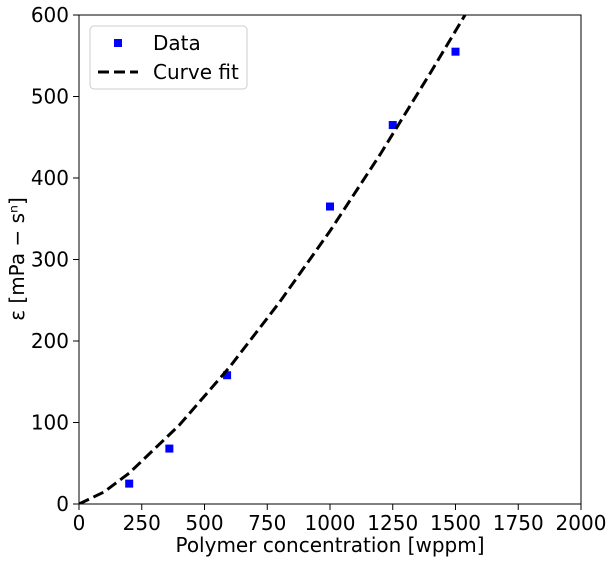  I want to click on x-axis-label: Polymer concentration [wppm], so click(329, 545).